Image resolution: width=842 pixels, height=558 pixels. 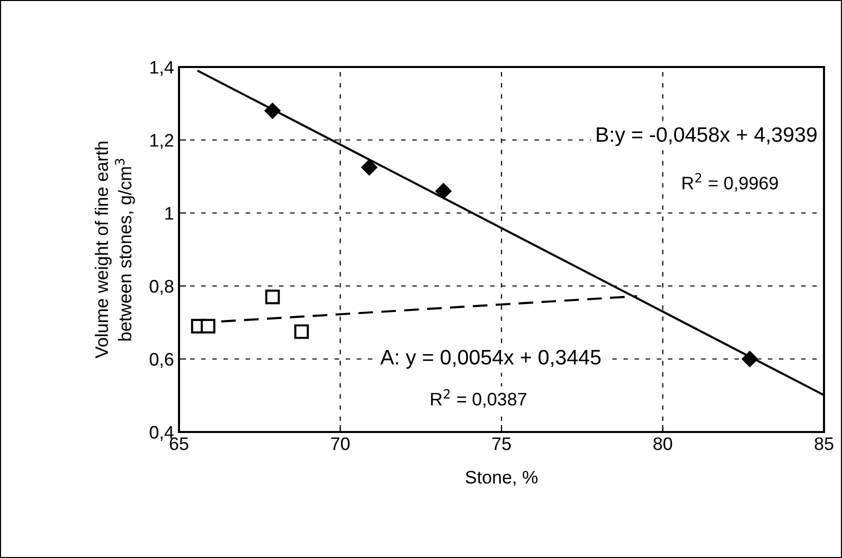 What do you see at coordinates (662, 443) in the screenshot?
I see `x-tick-label: 80` at bounding box center [662, 443].